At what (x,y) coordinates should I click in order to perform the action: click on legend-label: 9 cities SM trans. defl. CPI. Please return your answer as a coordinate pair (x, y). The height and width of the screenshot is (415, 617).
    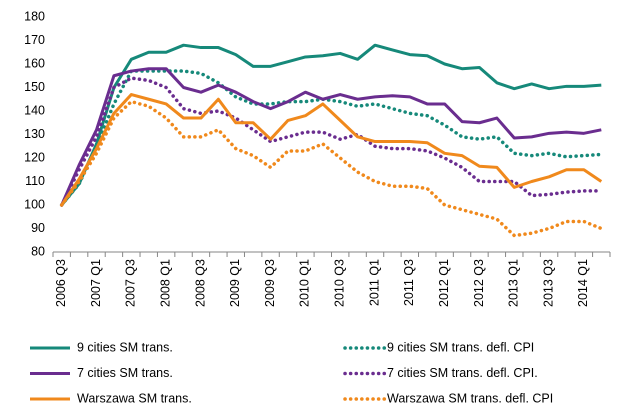
    Looking at the image, I should click on (460, 347).